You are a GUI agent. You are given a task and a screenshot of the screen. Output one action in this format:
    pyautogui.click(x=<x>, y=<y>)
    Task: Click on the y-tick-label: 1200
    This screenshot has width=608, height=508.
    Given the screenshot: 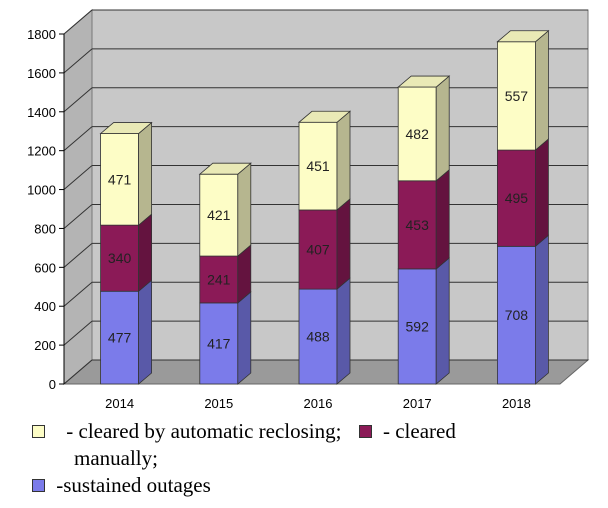 What is the action you would take?
    pyautogui.click(x=41, y=151)
    